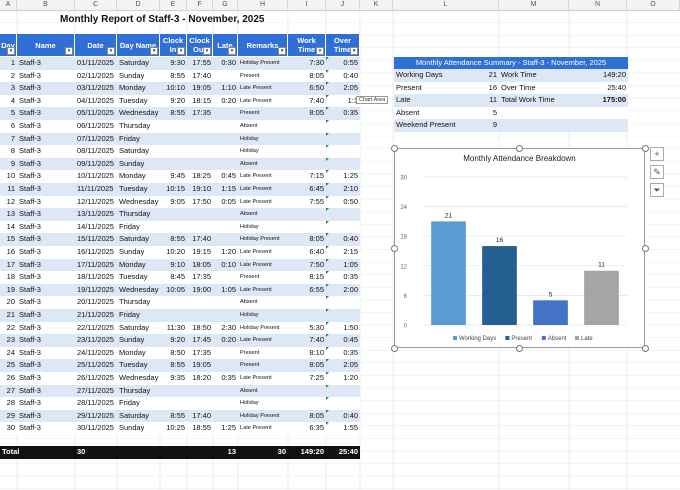  What do you see at coordinates (11, 452) in the screenshot?
I see `total-label: Total` at bounding box center [11, 452].